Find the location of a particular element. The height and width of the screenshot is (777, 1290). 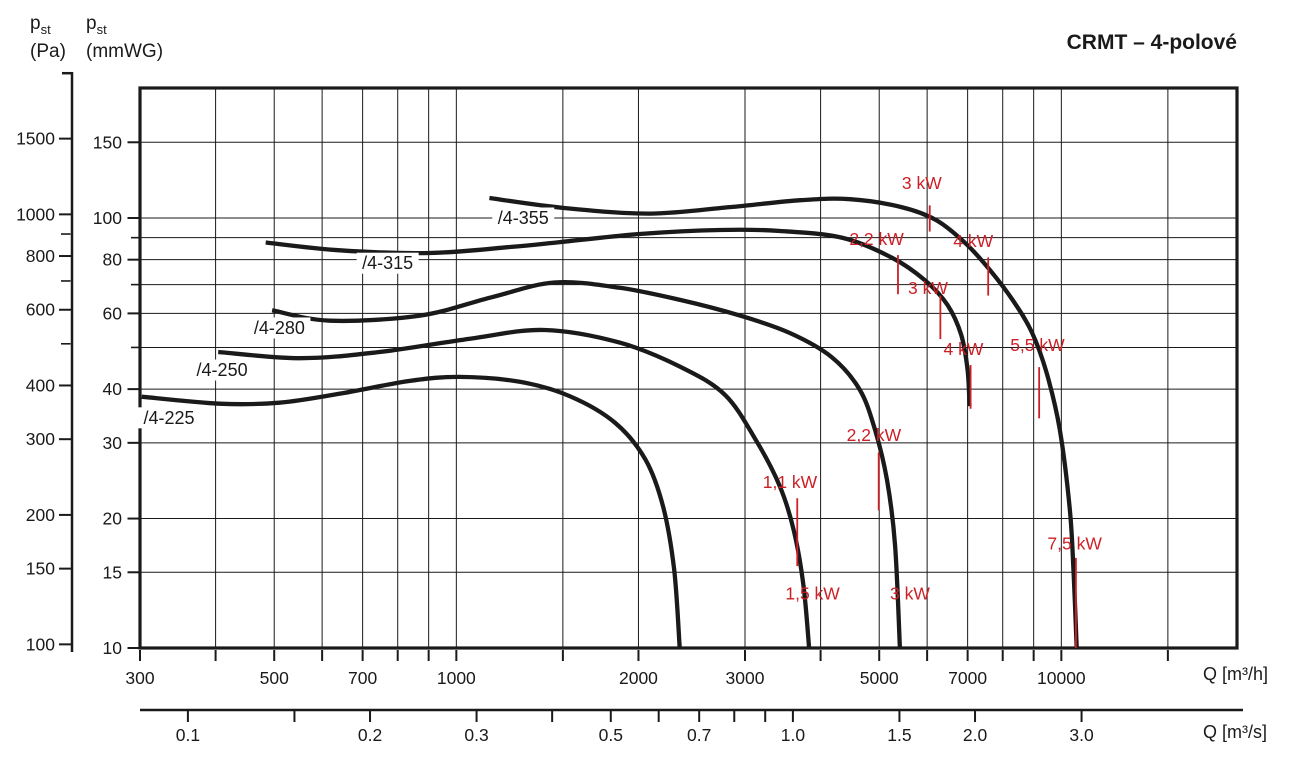

x-axis-secondary-tick-label: 3.0 is located at coordinates (1081, 735).